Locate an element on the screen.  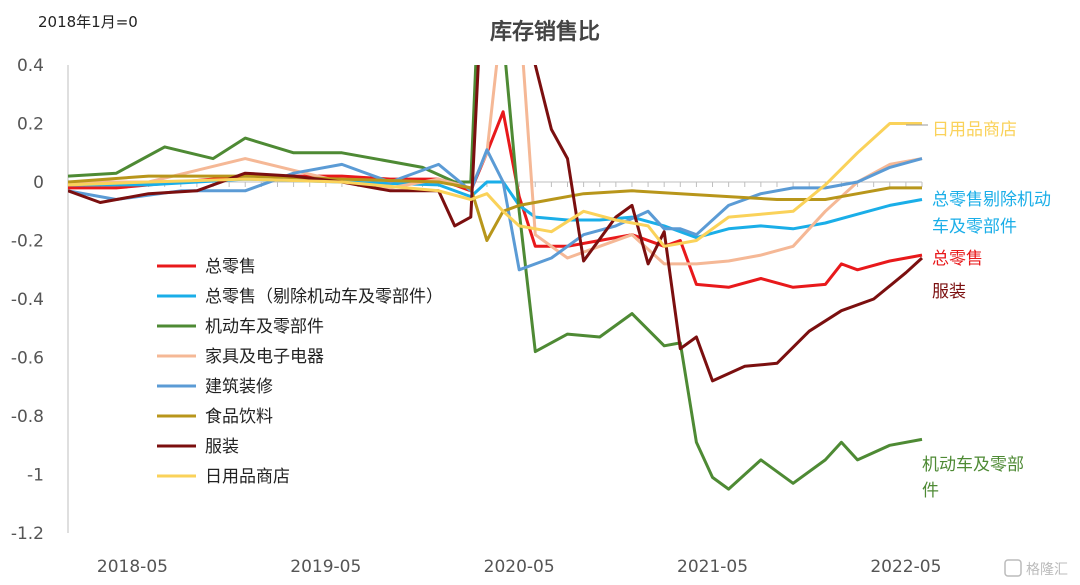
legend-label: 建筑装修 is located at coordinates (239, 387).